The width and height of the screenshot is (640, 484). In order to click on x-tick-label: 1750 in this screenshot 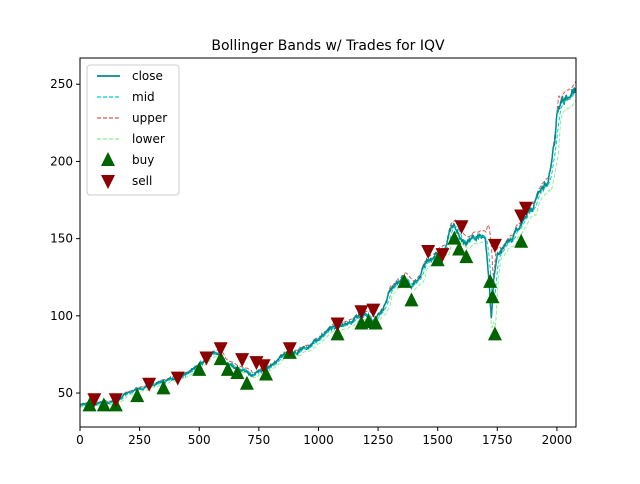, I will do `click(497, 440)`.